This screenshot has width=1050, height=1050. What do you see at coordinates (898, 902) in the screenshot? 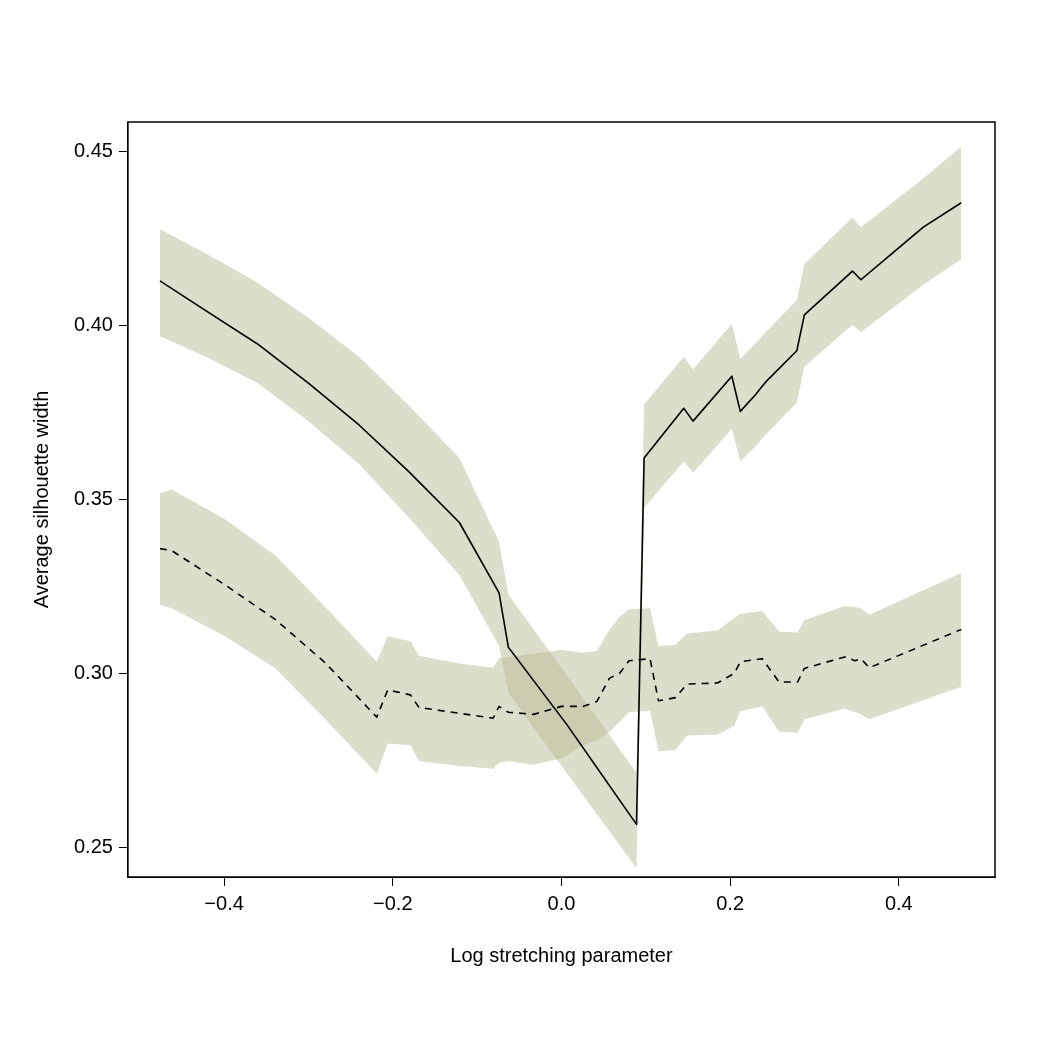
I see `x-tick-label: 0.4` at bounding box center [898, 902].